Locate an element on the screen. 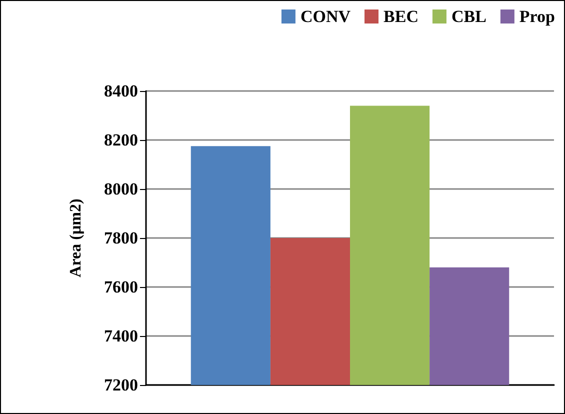  y-tick-label: 8200 is located at coordinates (121, 140).